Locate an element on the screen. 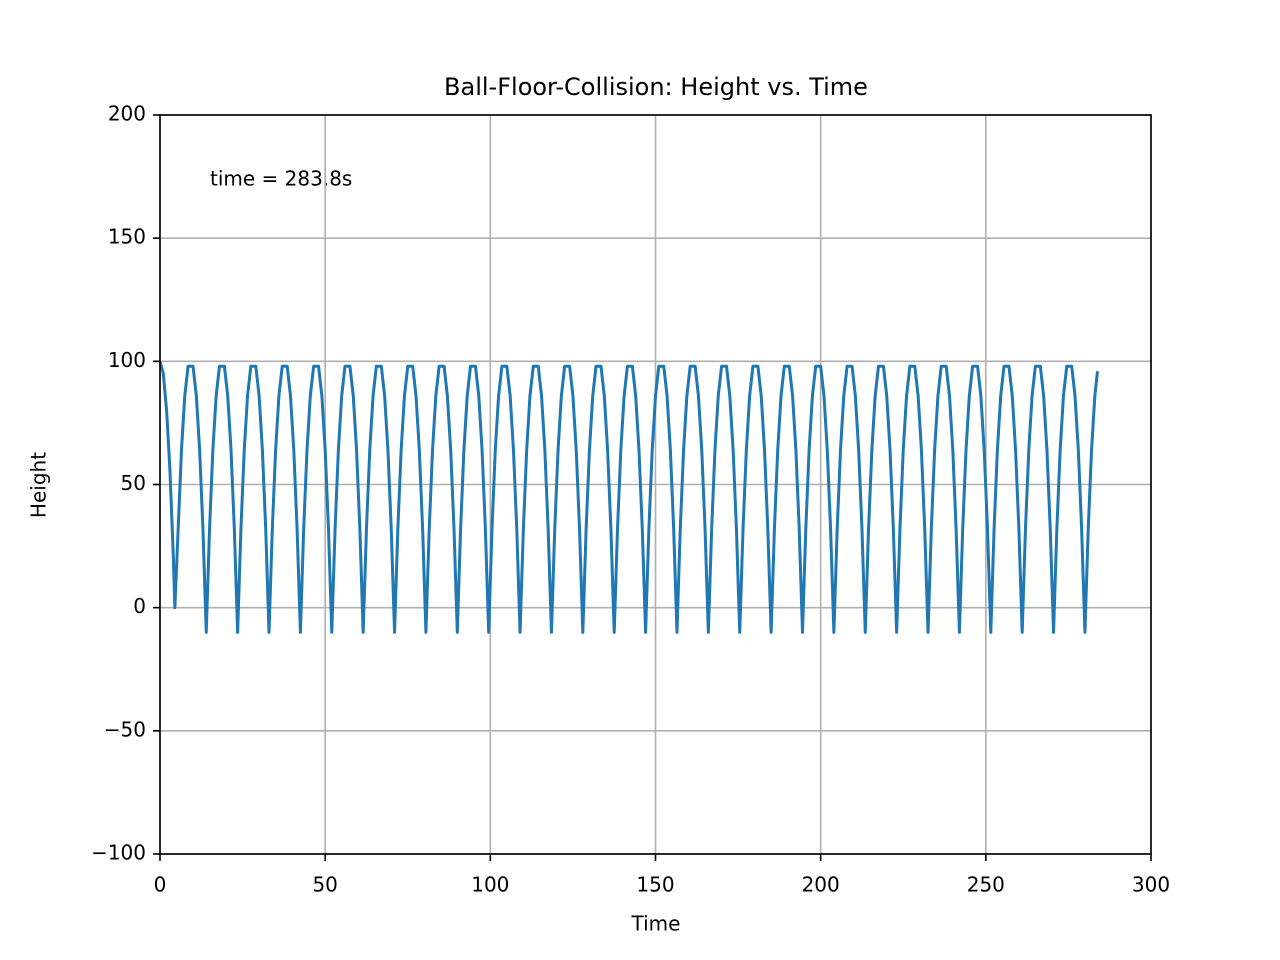  y-tick-label: 100 is located at coordinates (127, 360).